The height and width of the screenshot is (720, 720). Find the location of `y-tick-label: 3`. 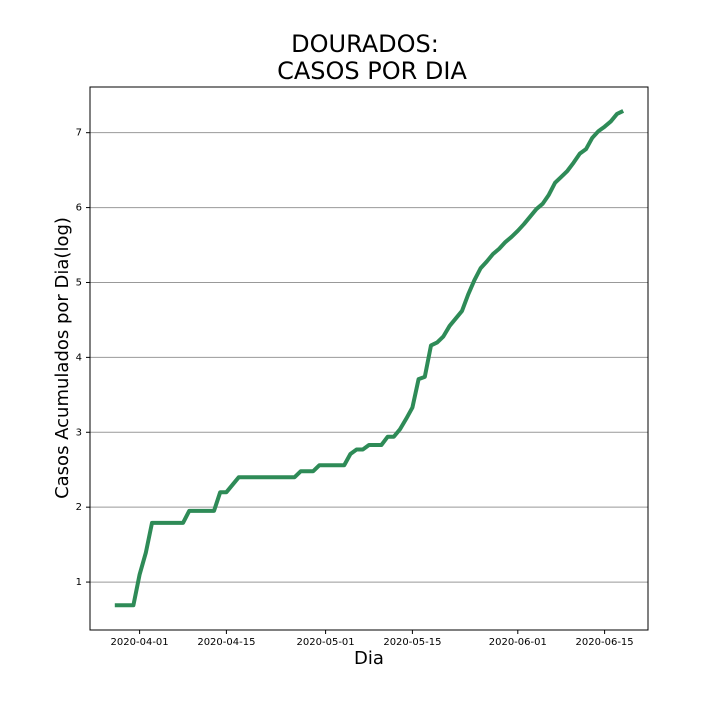

y-tick-label: 3 is located at coordinates (79, 432).